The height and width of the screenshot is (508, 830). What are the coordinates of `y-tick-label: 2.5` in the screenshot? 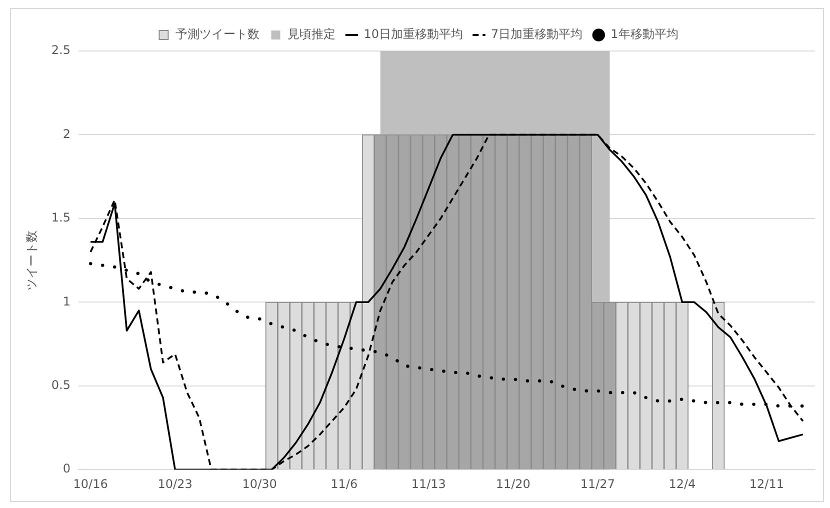 It's located at (60, 50).